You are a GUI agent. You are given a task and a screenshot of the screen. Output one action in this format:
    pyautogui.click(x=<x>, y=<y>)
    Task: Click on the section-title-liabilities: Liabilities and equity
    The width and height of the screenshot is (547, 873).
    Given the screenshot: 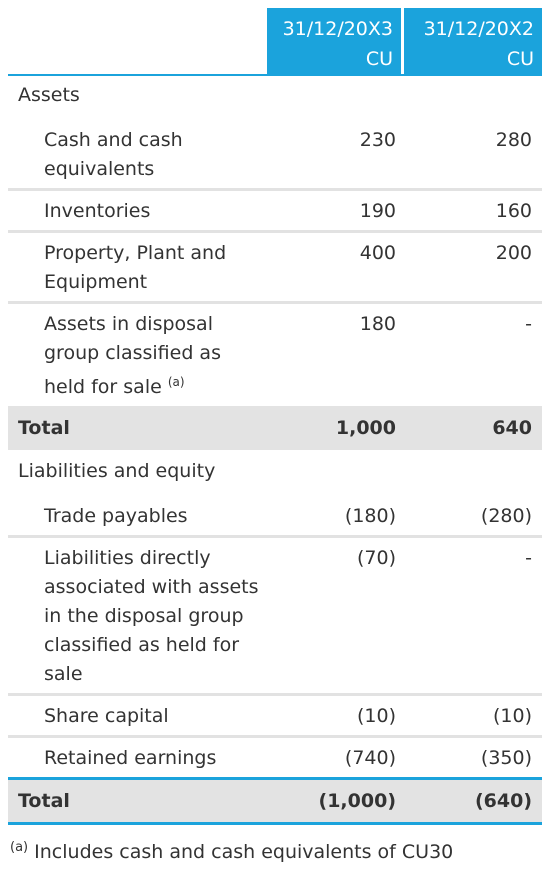 What is the action you would take?
    pyautogui.click(x=117, y=471)
    